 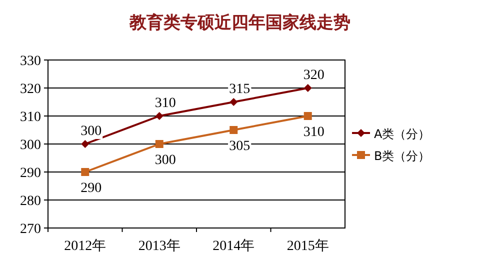 I want to click on y-tick-label: 310, so click(x=30, y=117).